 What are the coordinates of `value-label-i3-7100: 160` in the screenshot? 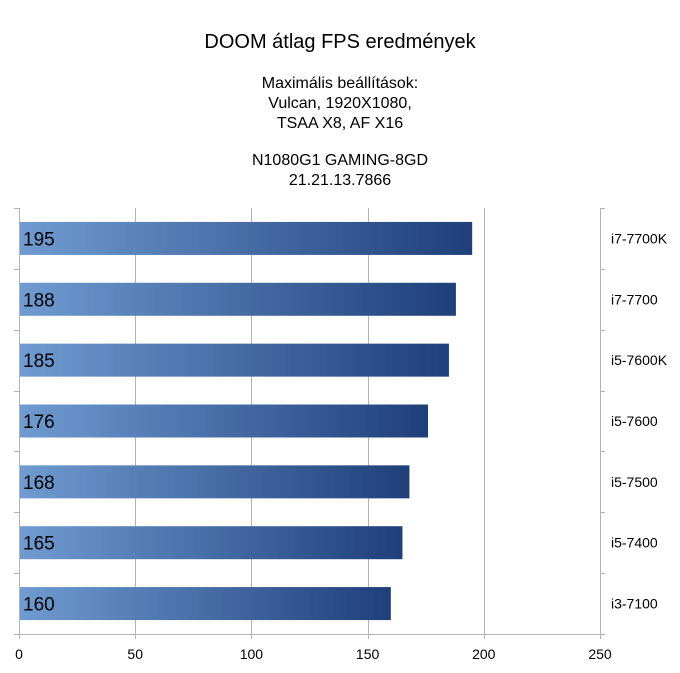 It's located at (39, 605).